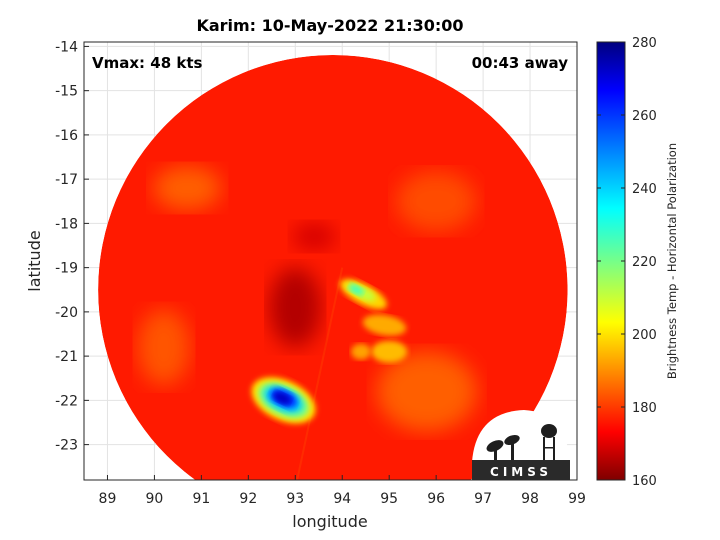 The height and width of the screenshot is (540, 720). Describe the element at coordinates (577, 499) in the screenshot. I see `x-tick-label: 99` at that location.